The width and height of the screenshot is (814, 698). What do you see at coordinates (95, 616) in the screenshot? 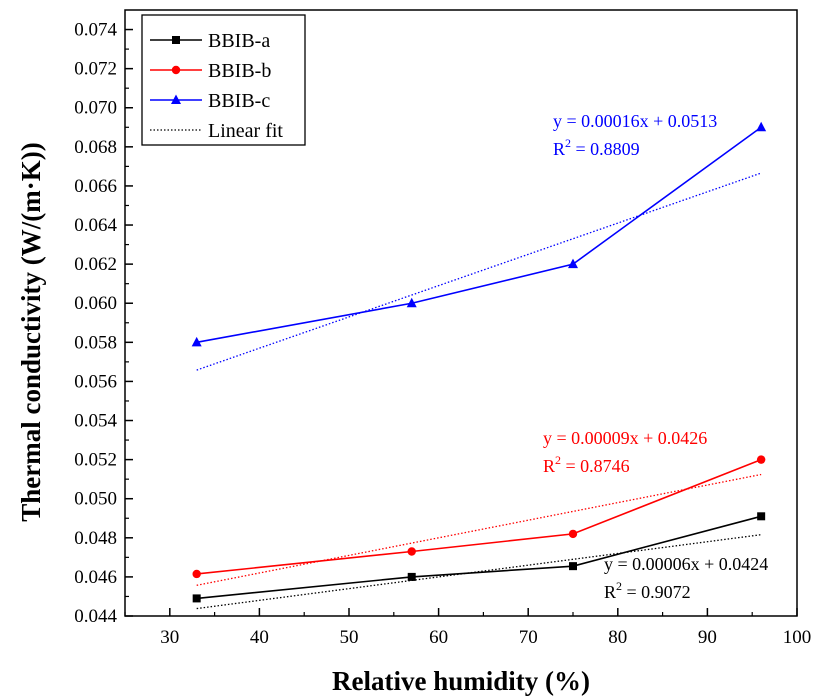
I see `y-tick-label: 0.044` at bounding box center [95, 616].